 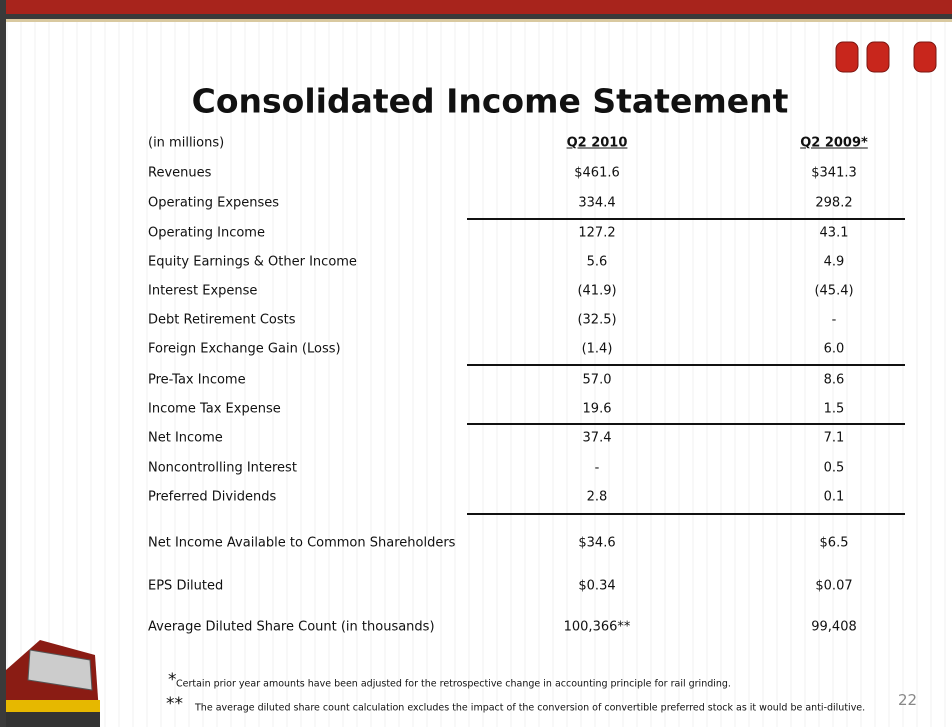 What do you see at coordinates (180, 173) in the screenshot?
I see `row-label: Revenues` at bounding box center [180, 173].